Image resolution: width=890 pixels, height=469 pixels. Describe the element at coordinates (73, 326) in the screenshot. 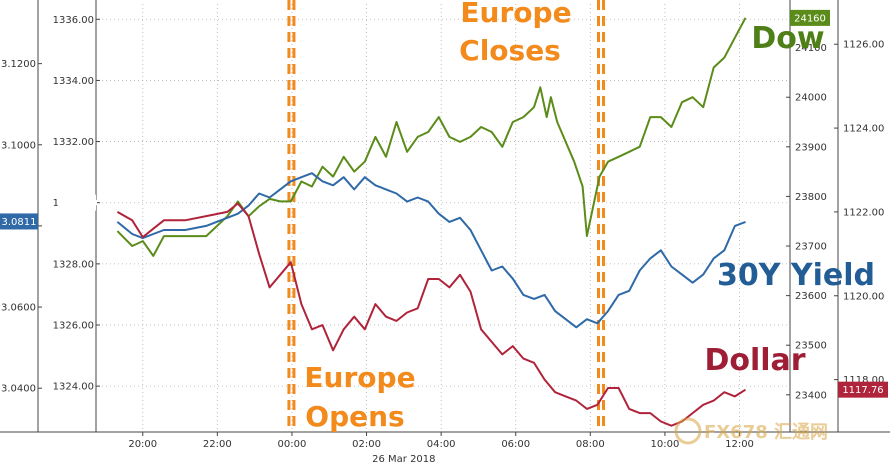

I see `gold-tick-label: 1326.00` at that location.